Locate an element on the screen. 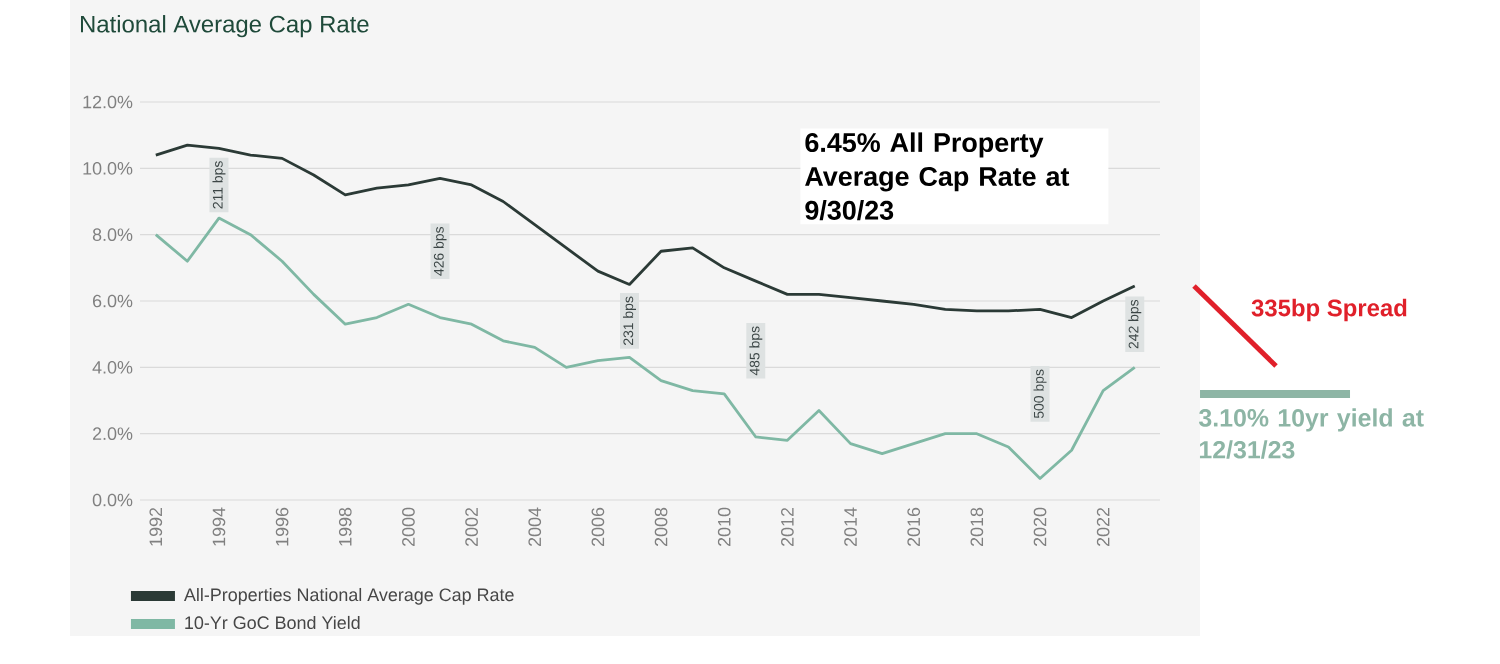 The image size is (1500, 664). x-tick-label: 1994 is located at coordinates (219, 526).